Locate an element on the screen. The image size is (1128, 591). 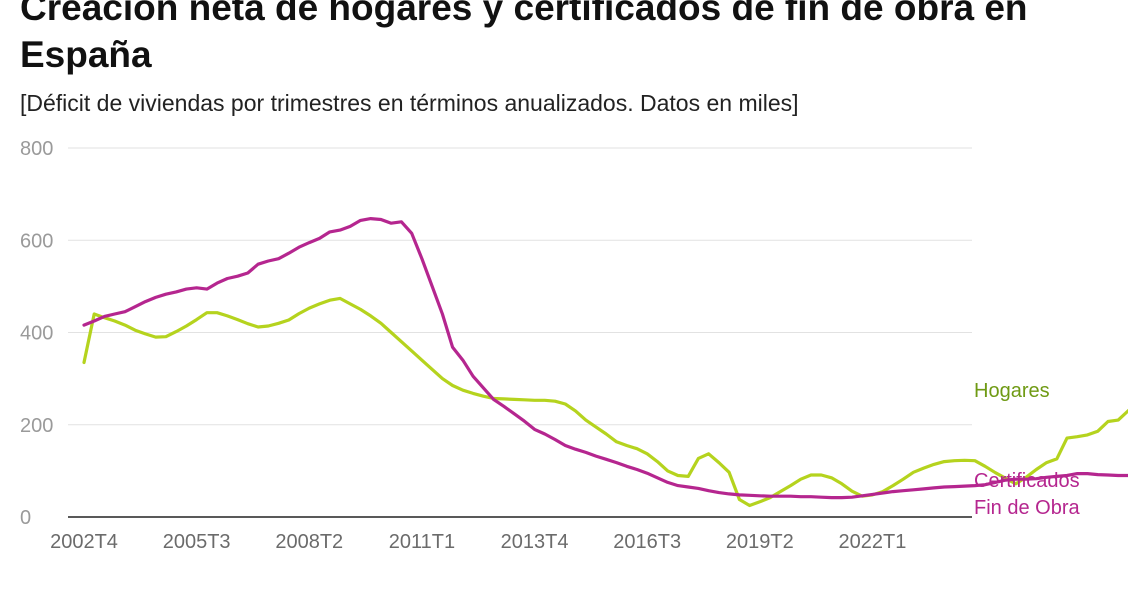
series-label-hogares: Hogares is located at coordinates (1012, 391).